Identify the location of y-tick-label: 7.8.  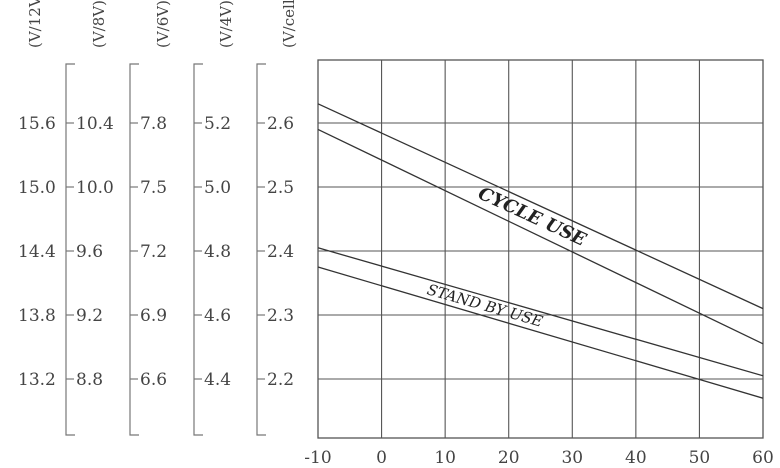
(153, 124).